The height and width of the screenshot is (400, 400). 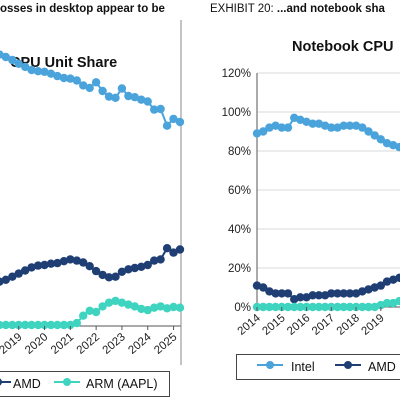 I want to click on amd-legend-swatch, so click(x=5, y=382).